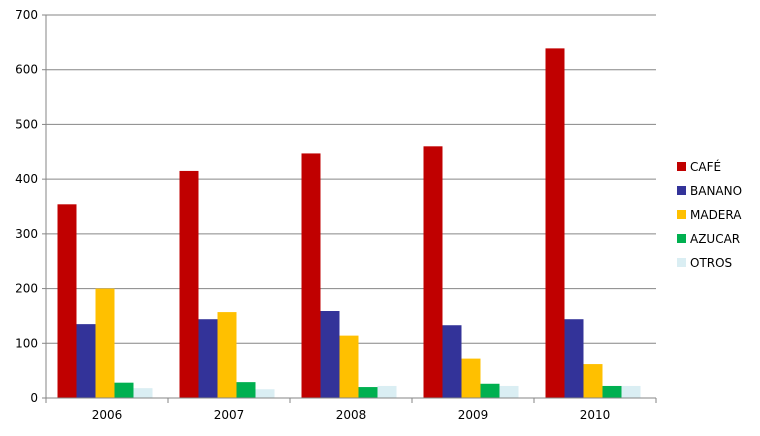  Describe the element at coordinates (143, 393) in the screenshot. I see `bar-otros-2006` at that location.